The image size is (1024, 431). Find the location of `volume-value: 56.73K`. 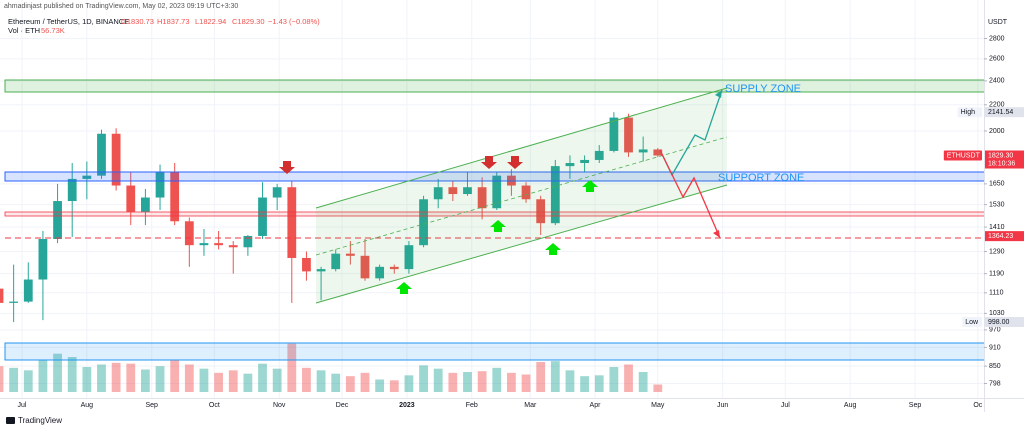

volume-value: 56.73K is located at coordinates (53, 30).